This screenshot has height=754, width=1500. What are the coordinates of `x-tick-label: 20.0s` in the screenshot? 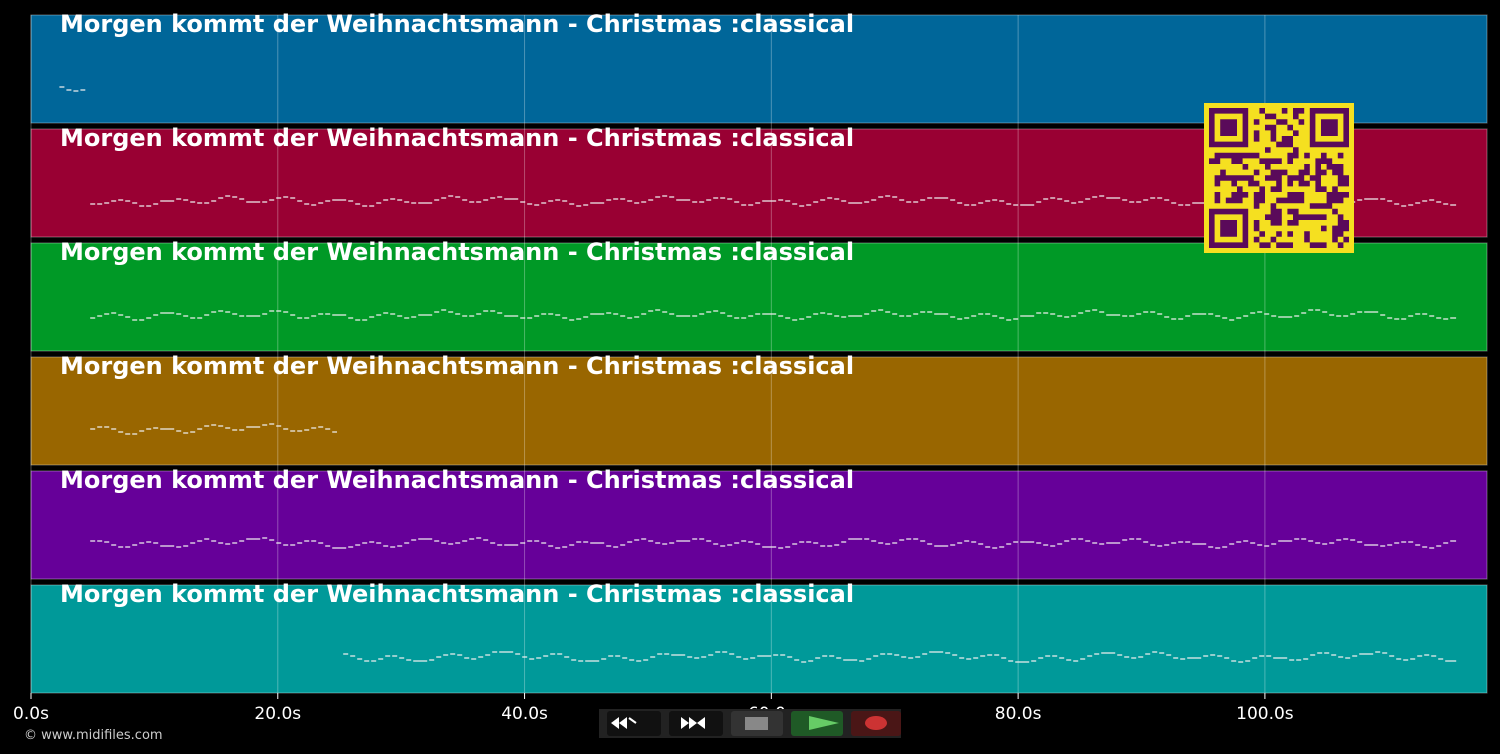 It's located at (277, 714).